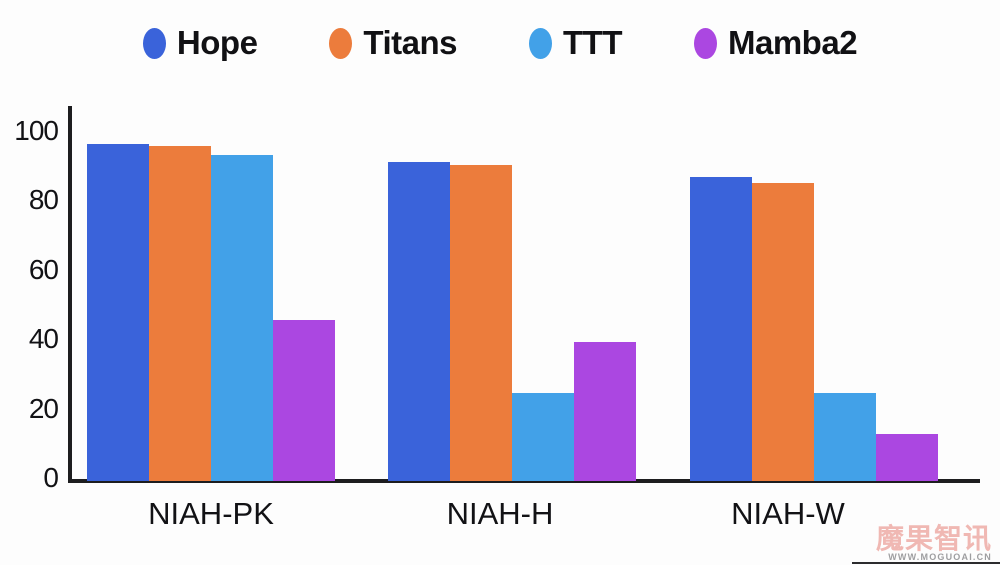 Image resolution: width=1000 pixels, height=565 pixels. I want to click on legend-item-mamba2: Mamba2, so click(776, 43).